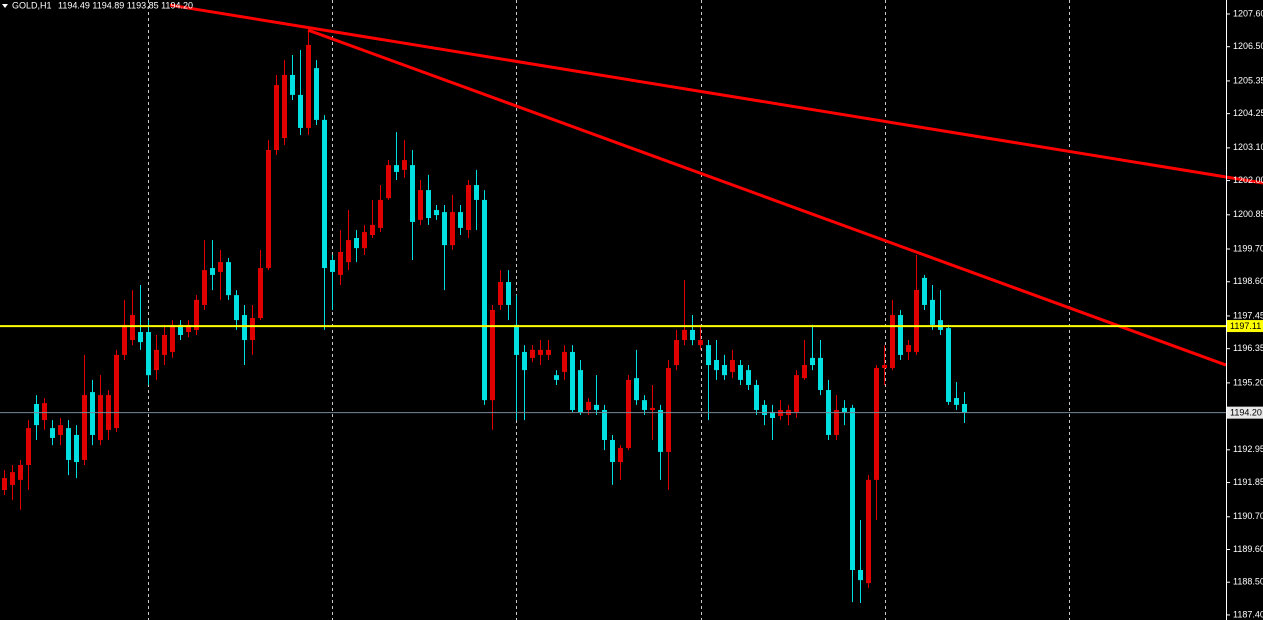 Image resolution: width=1263 pixels, height=620 pixels. I want to click on bid-label: 1194.20, so click(1246, 413).